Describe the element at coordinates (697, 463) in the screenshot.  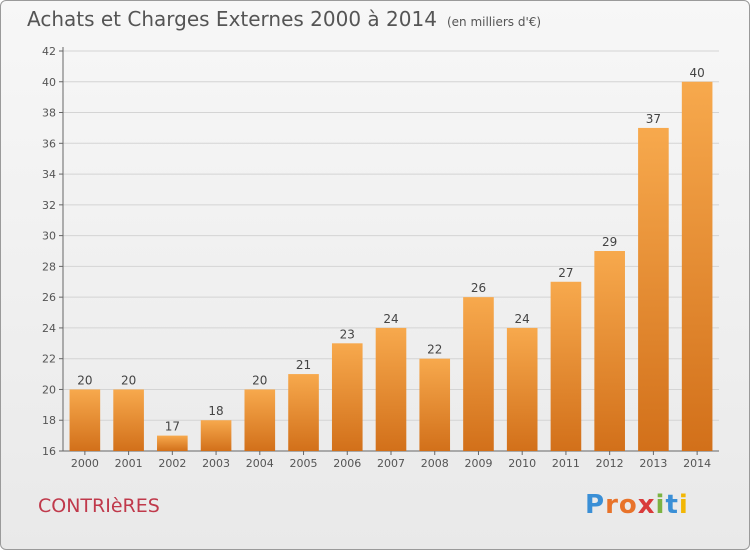
I see `x-tick-label-2014: 2014` at that location.